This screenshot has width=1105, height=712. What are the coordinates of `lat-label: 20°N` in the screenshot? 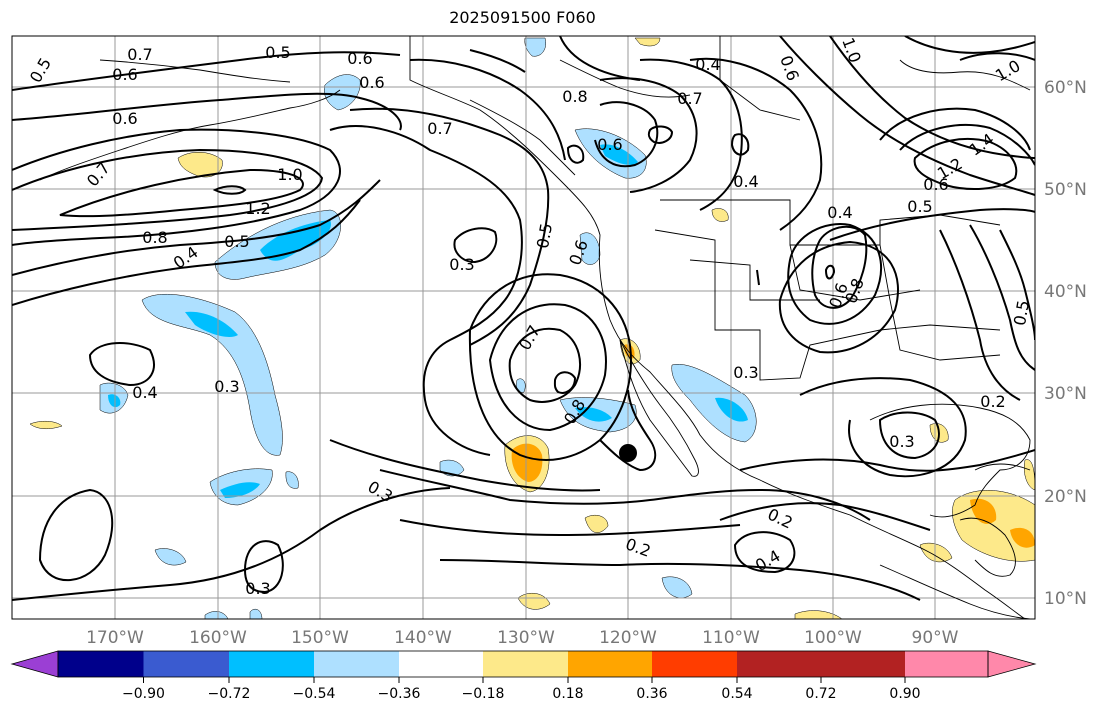 It's located at (1065, 497).